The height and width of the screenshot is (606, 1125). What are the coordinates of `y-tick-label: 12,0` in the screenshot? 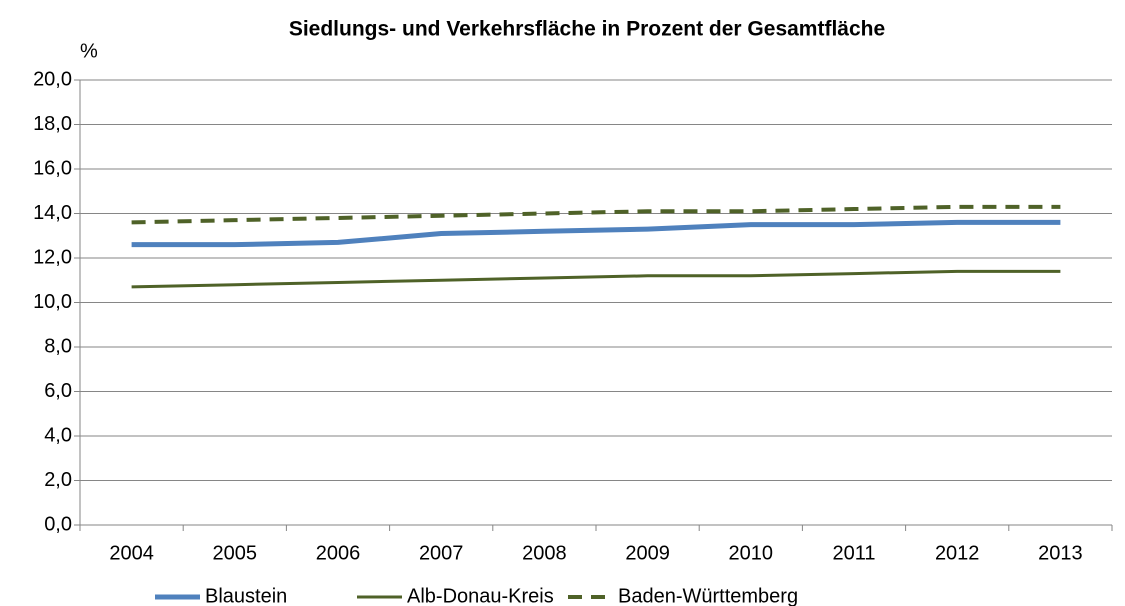 It's located at (52, 257).